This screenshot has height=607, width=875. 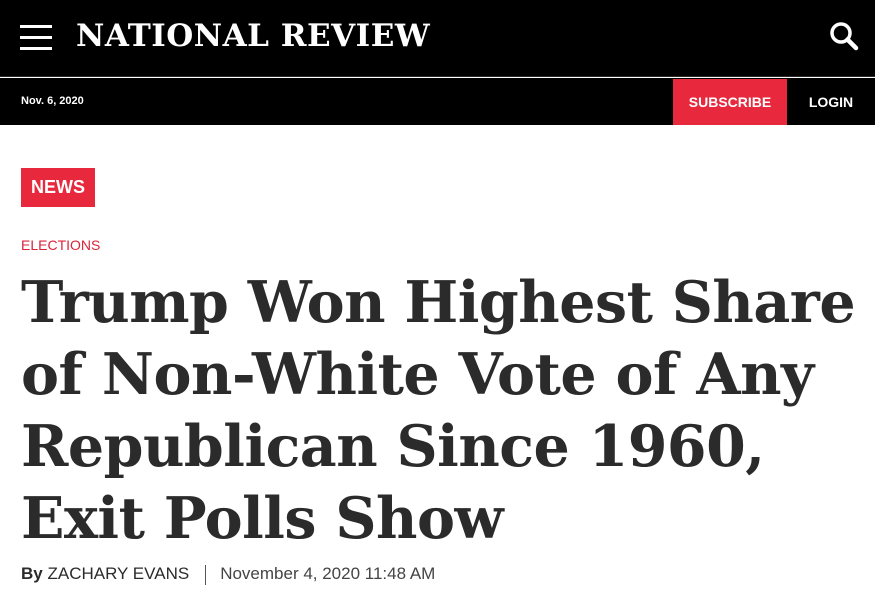 What do you see at coordinates (730, 102) in the screenshot?
I see `subscribe-button: SUBSCRIBE` at bounding box center [730, 102].